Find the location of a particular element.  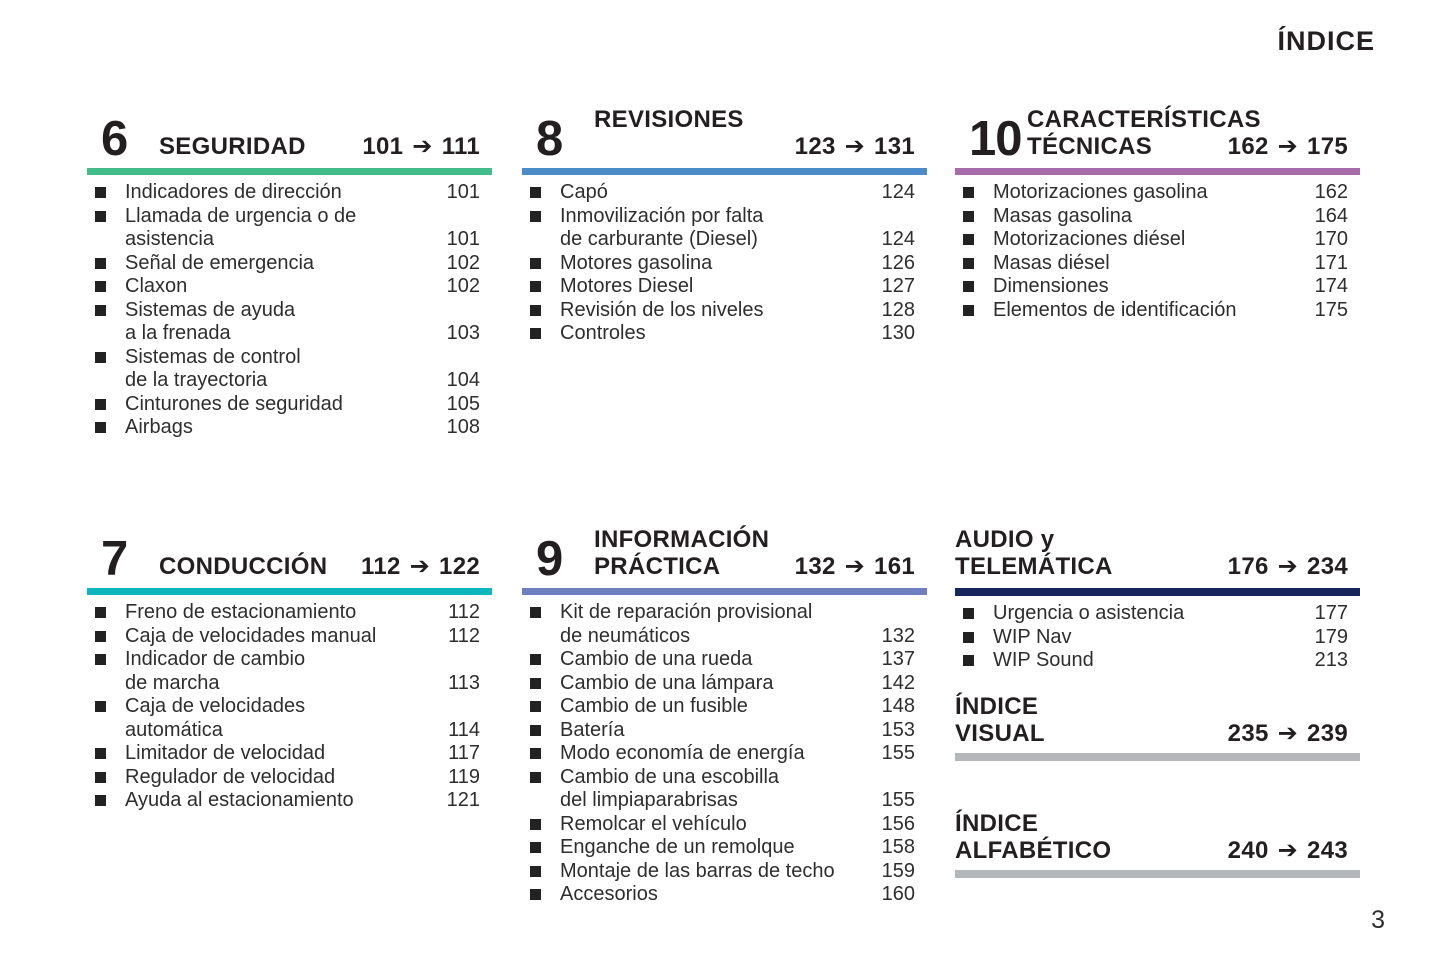

toc-item: Masas diésel 171 is located at coordinates (1155, 264).